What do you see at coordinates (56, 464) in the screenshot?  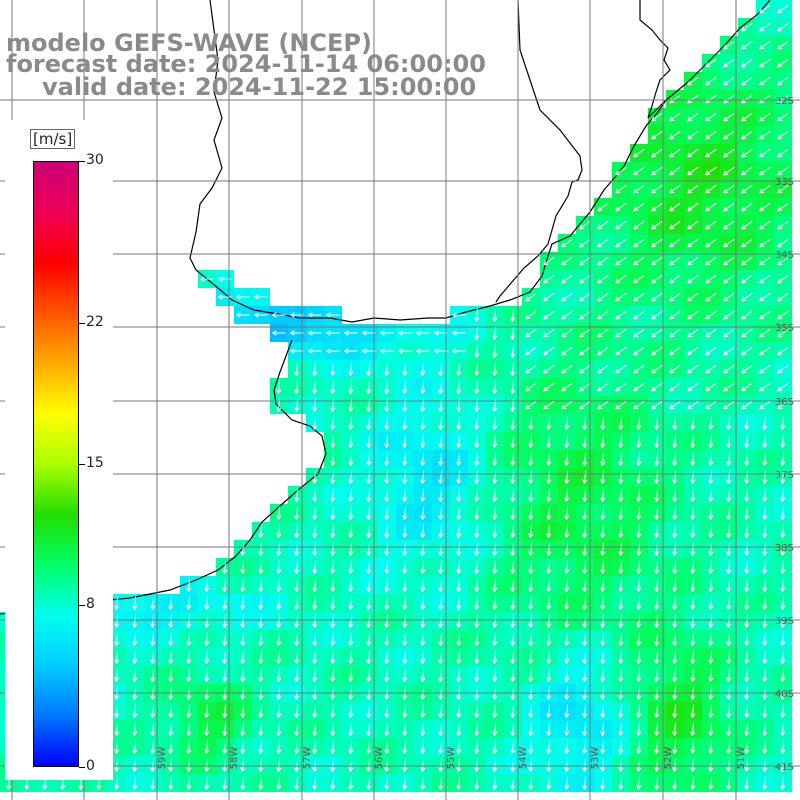 I see `colorbar` at bounding box center [56, 464].